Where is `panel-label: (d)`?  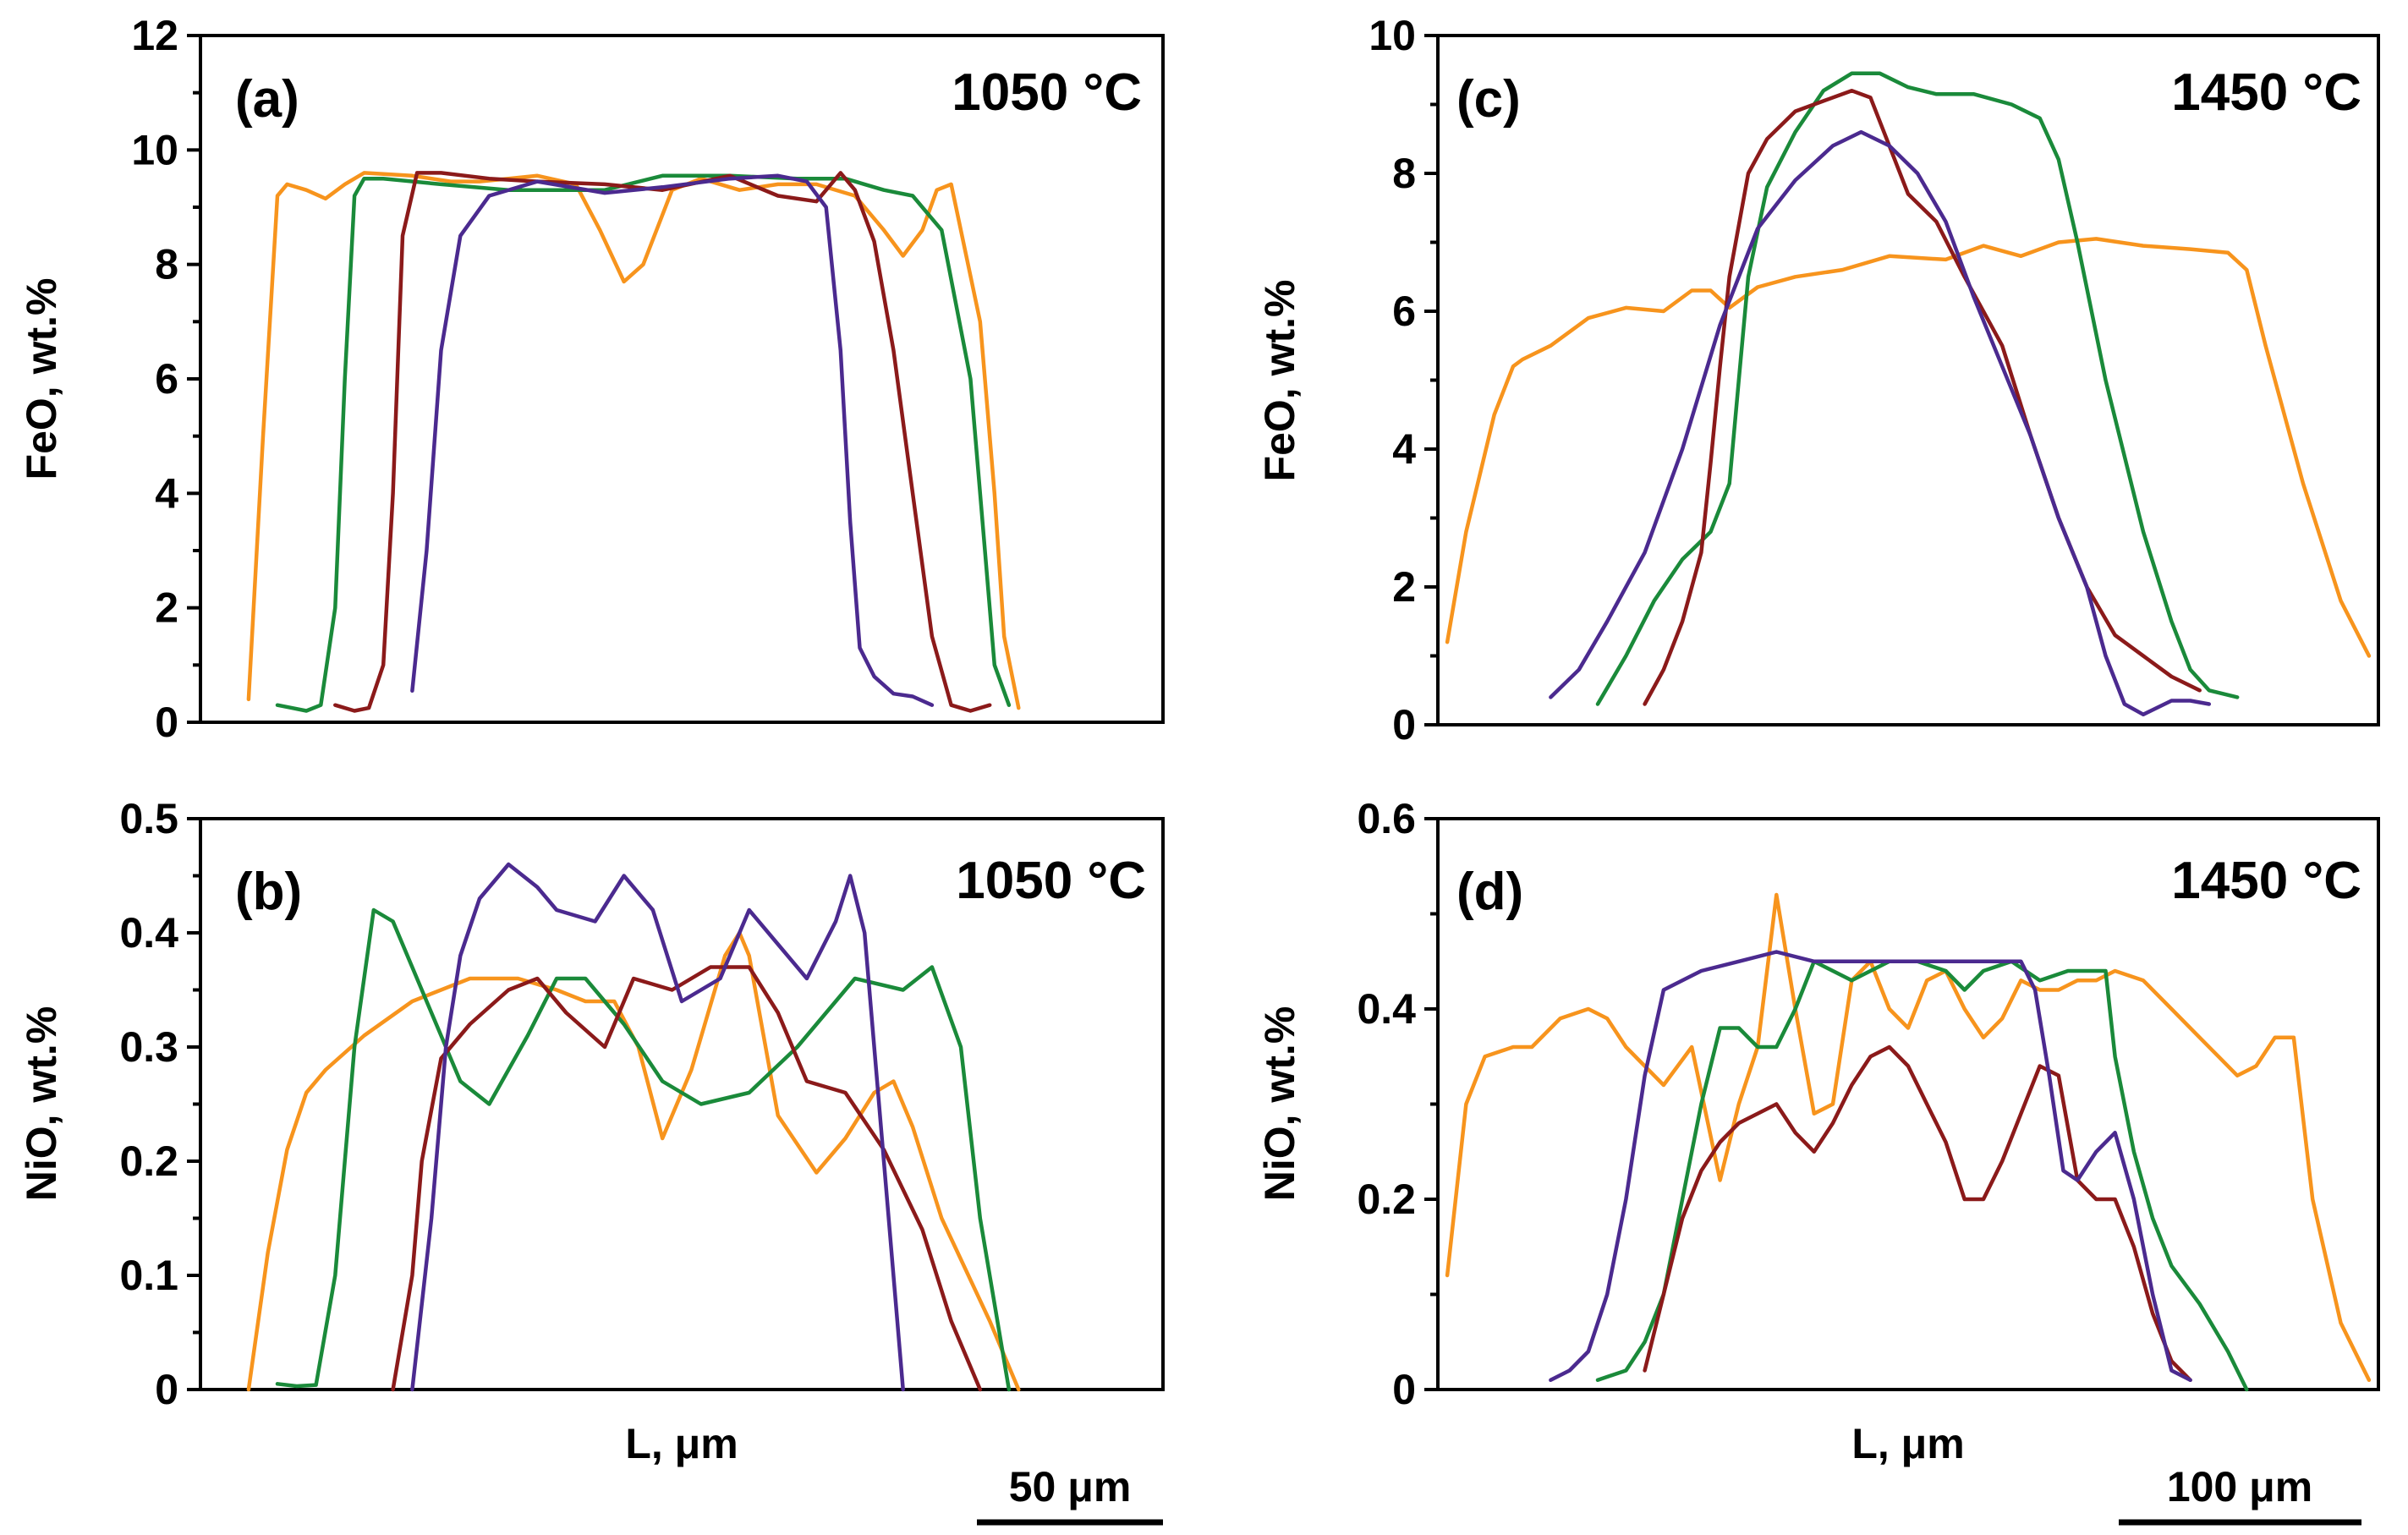
panel-label: (d) is located at coordinates (1489, 892).